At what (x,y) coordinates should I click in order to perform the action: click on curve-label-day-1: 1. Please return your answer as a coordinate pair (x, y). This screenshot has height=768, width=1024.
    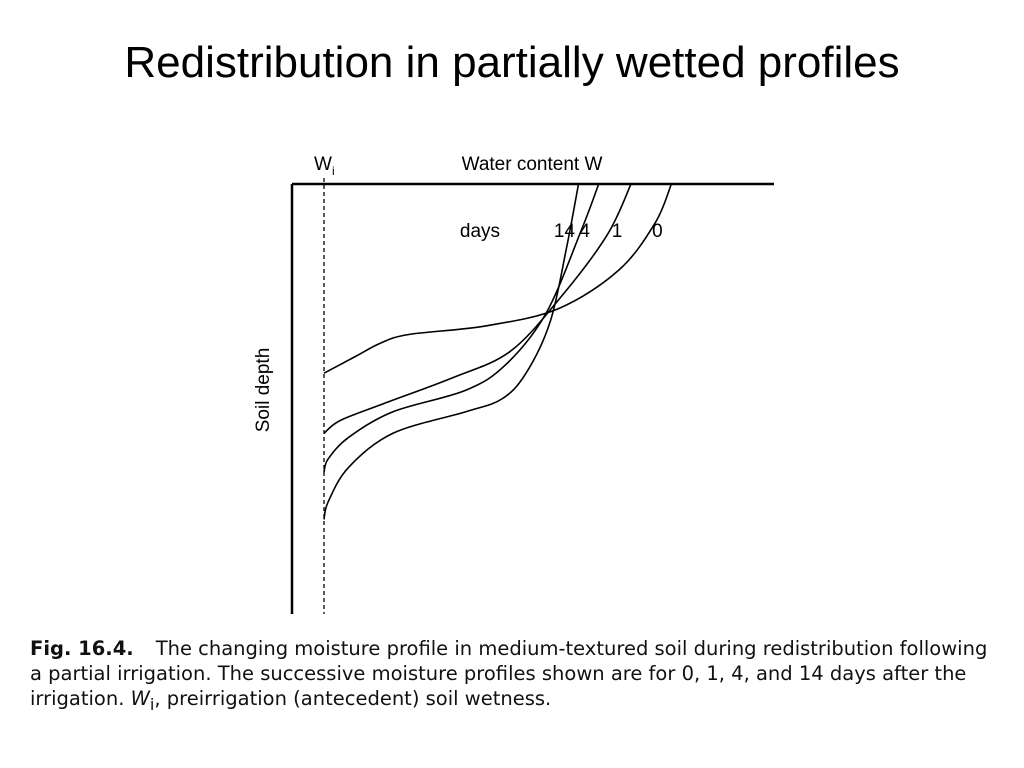
    Looking at the image, I should click on (617, 231).